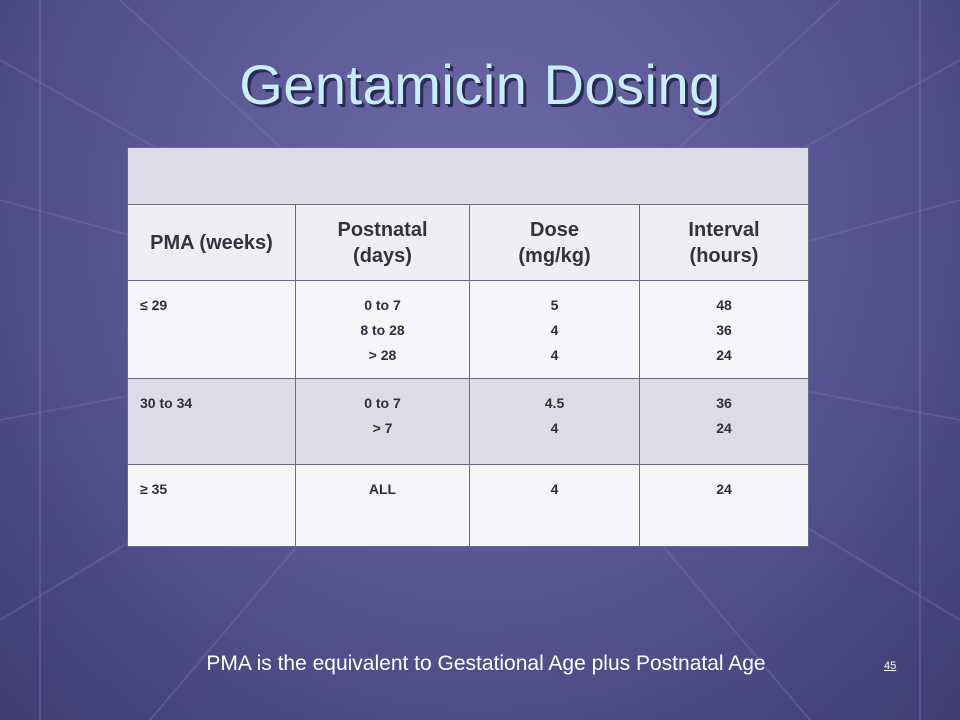 The image size is (960, 720). Describe the element at coordinates (724, 505) in the screenshot. I see `cell-interval: 24` at that location.